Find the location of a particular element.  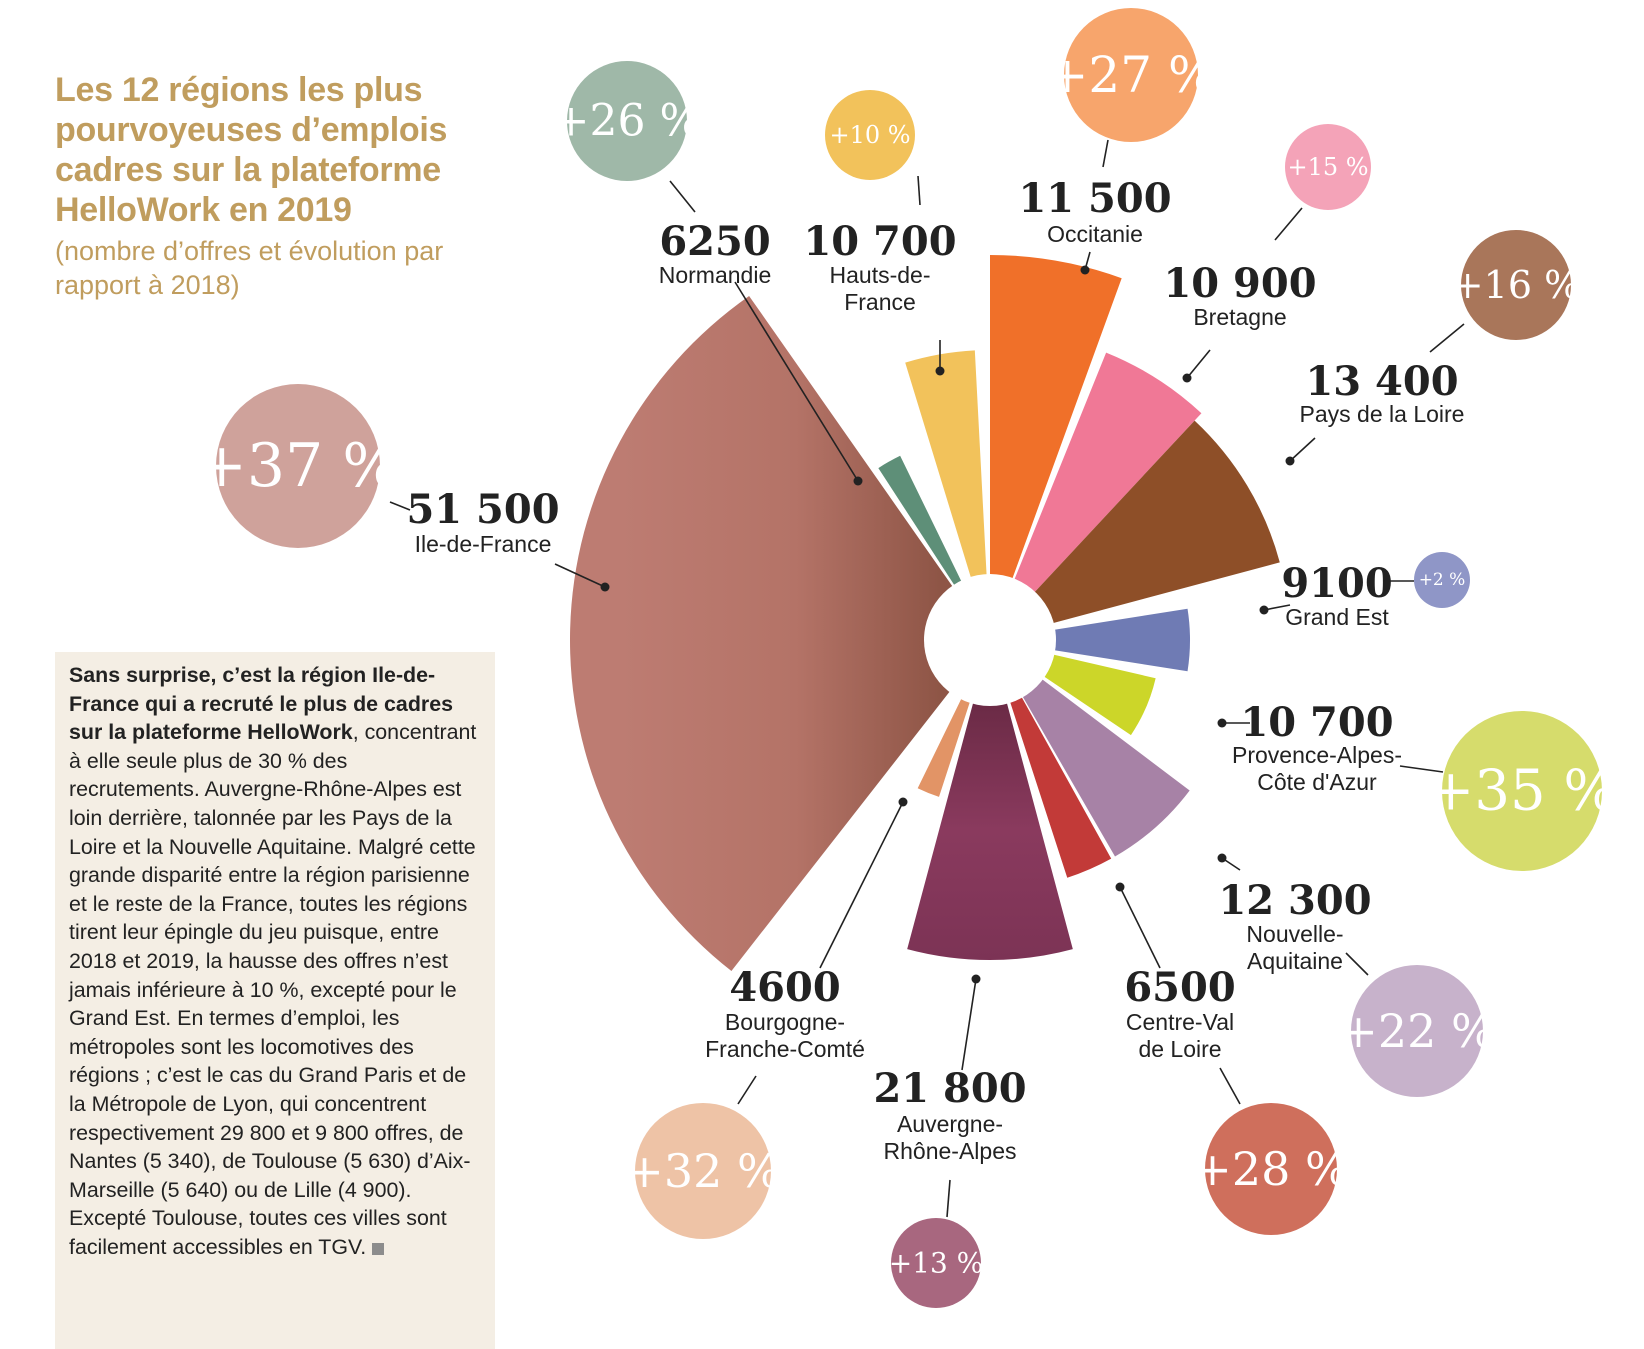

growth-label: +37 % is located at coordinates (298, 466).